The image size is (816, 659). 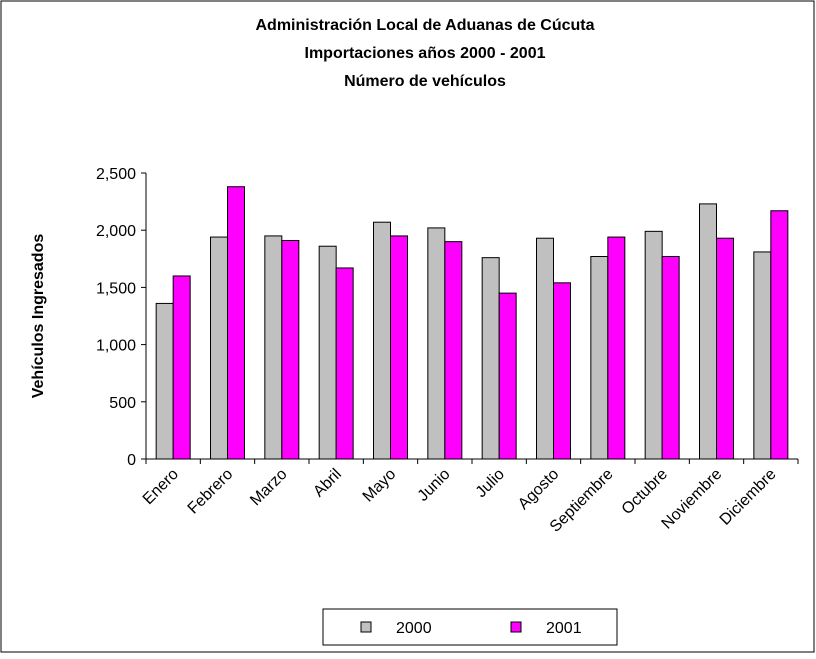 I want to click on y-tick-label: 1,000, so click(x=116, y=346).